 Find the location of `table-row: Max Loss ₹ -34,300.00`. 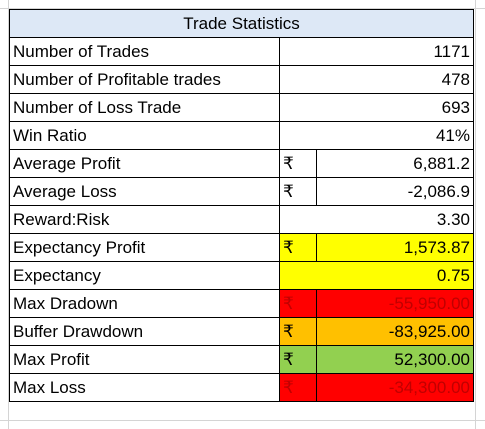

table-row: Max Loss ₹ -34,300.00 is located at coordinates (241, 387).